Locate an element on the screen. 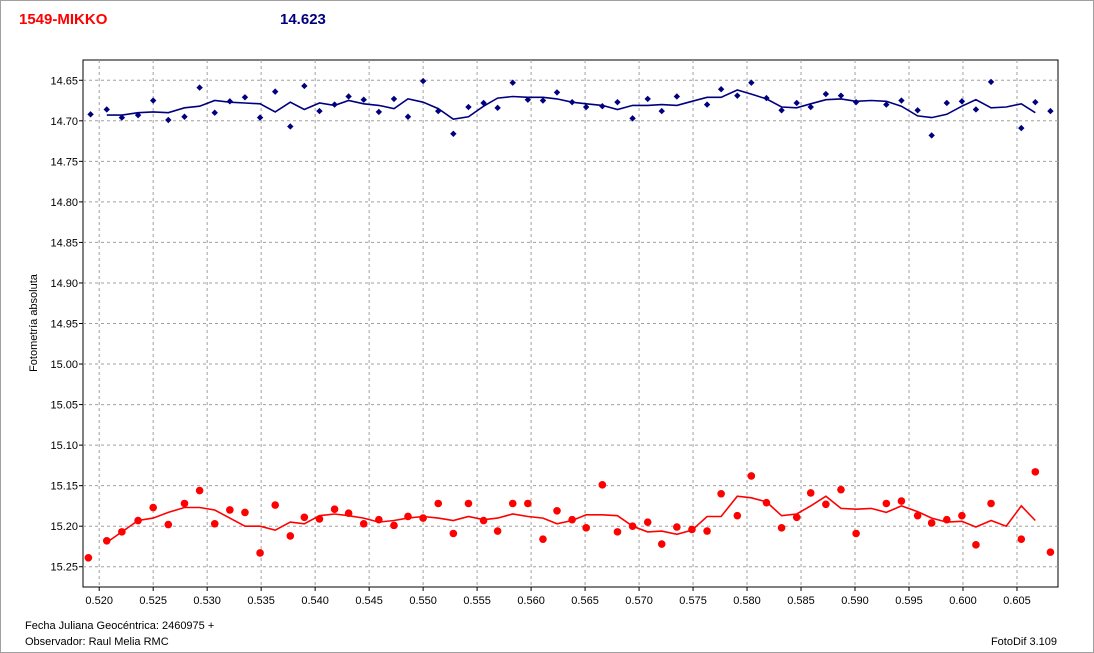 The image size is (1094, 653). x-tick-label: 0.555 is located at coordinates (477, 601).